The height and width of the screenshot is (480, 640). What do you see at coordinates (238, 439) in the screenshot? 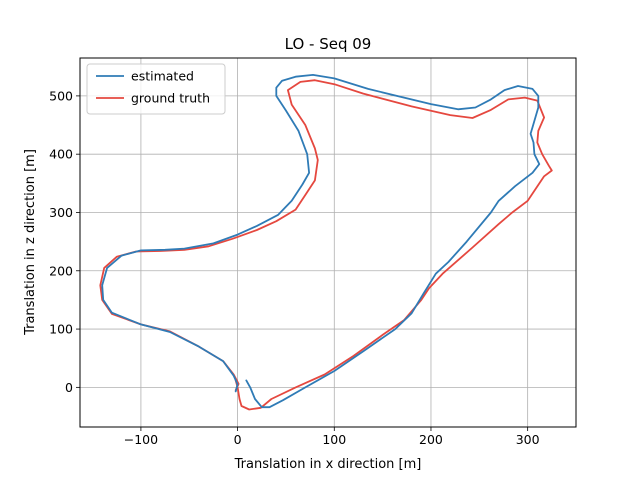
I see `x-tick-label: 0` at bounding box center [238, 439].